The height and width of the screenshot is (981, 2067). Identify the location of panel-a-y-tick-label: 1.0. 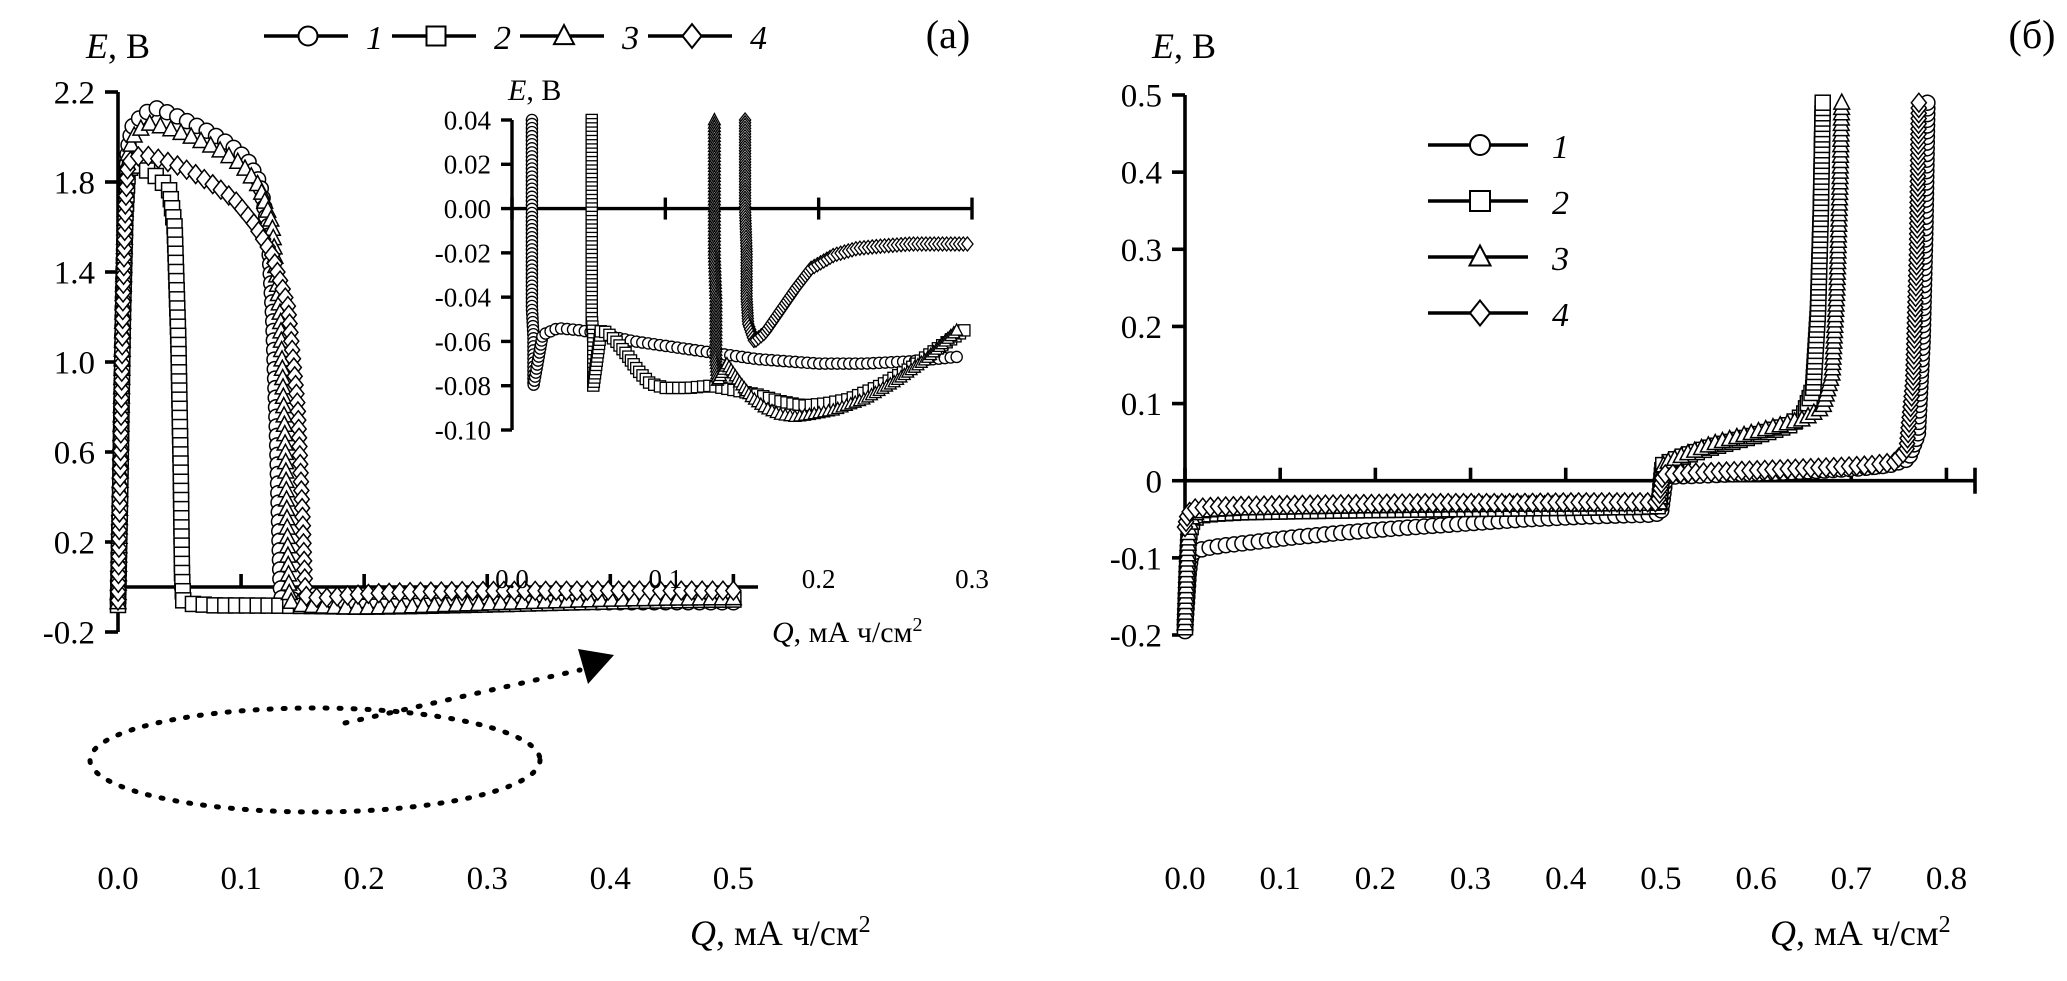
(74, 364).